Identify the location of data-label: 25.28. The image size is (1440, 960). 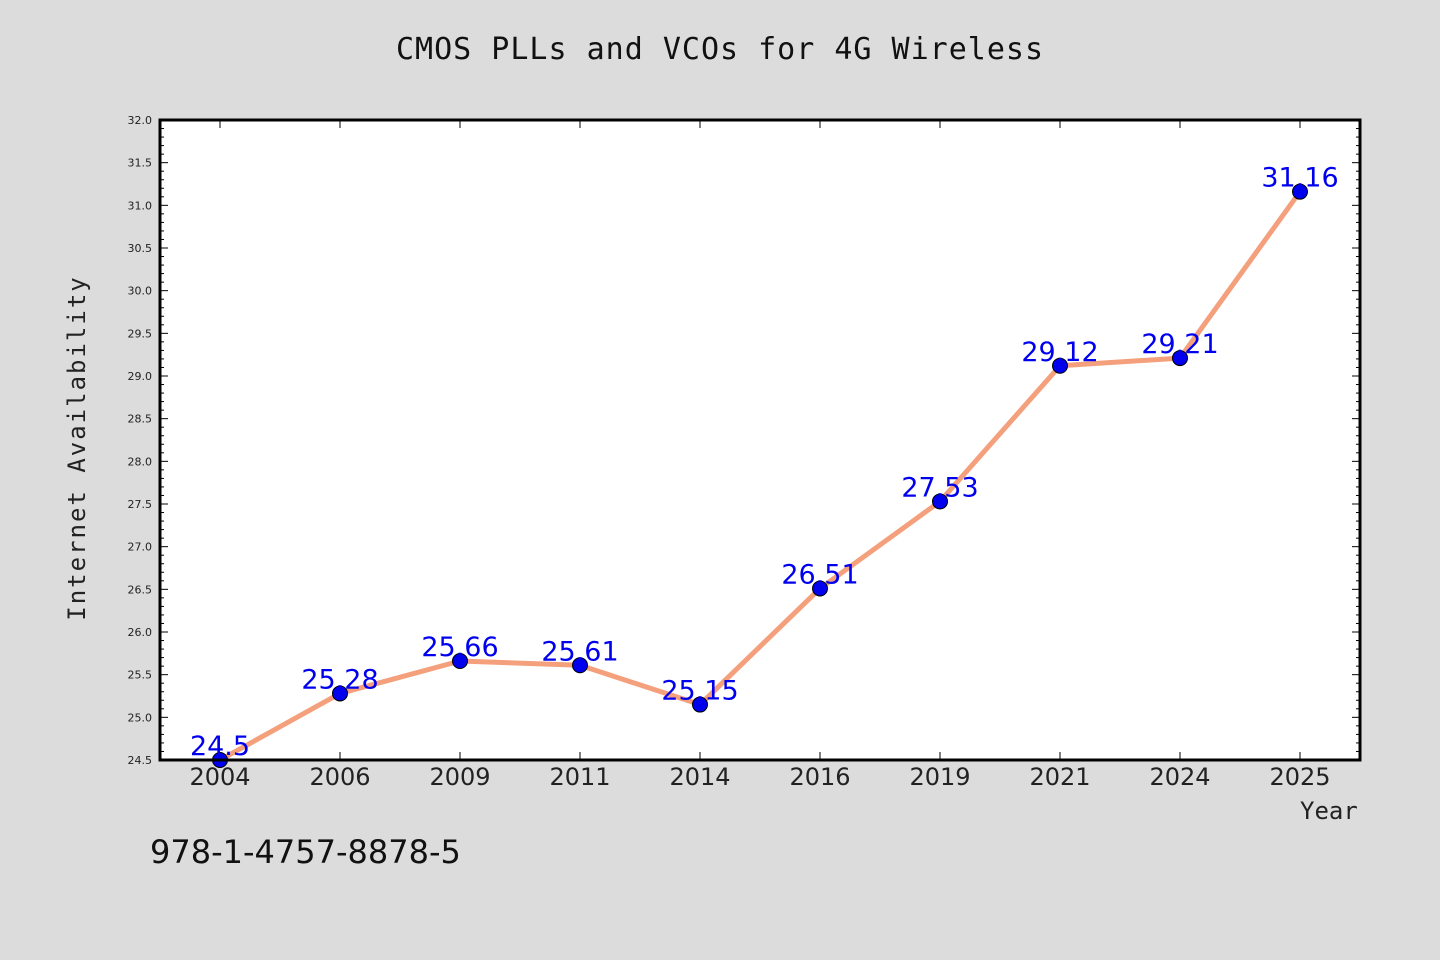
(339, 679).